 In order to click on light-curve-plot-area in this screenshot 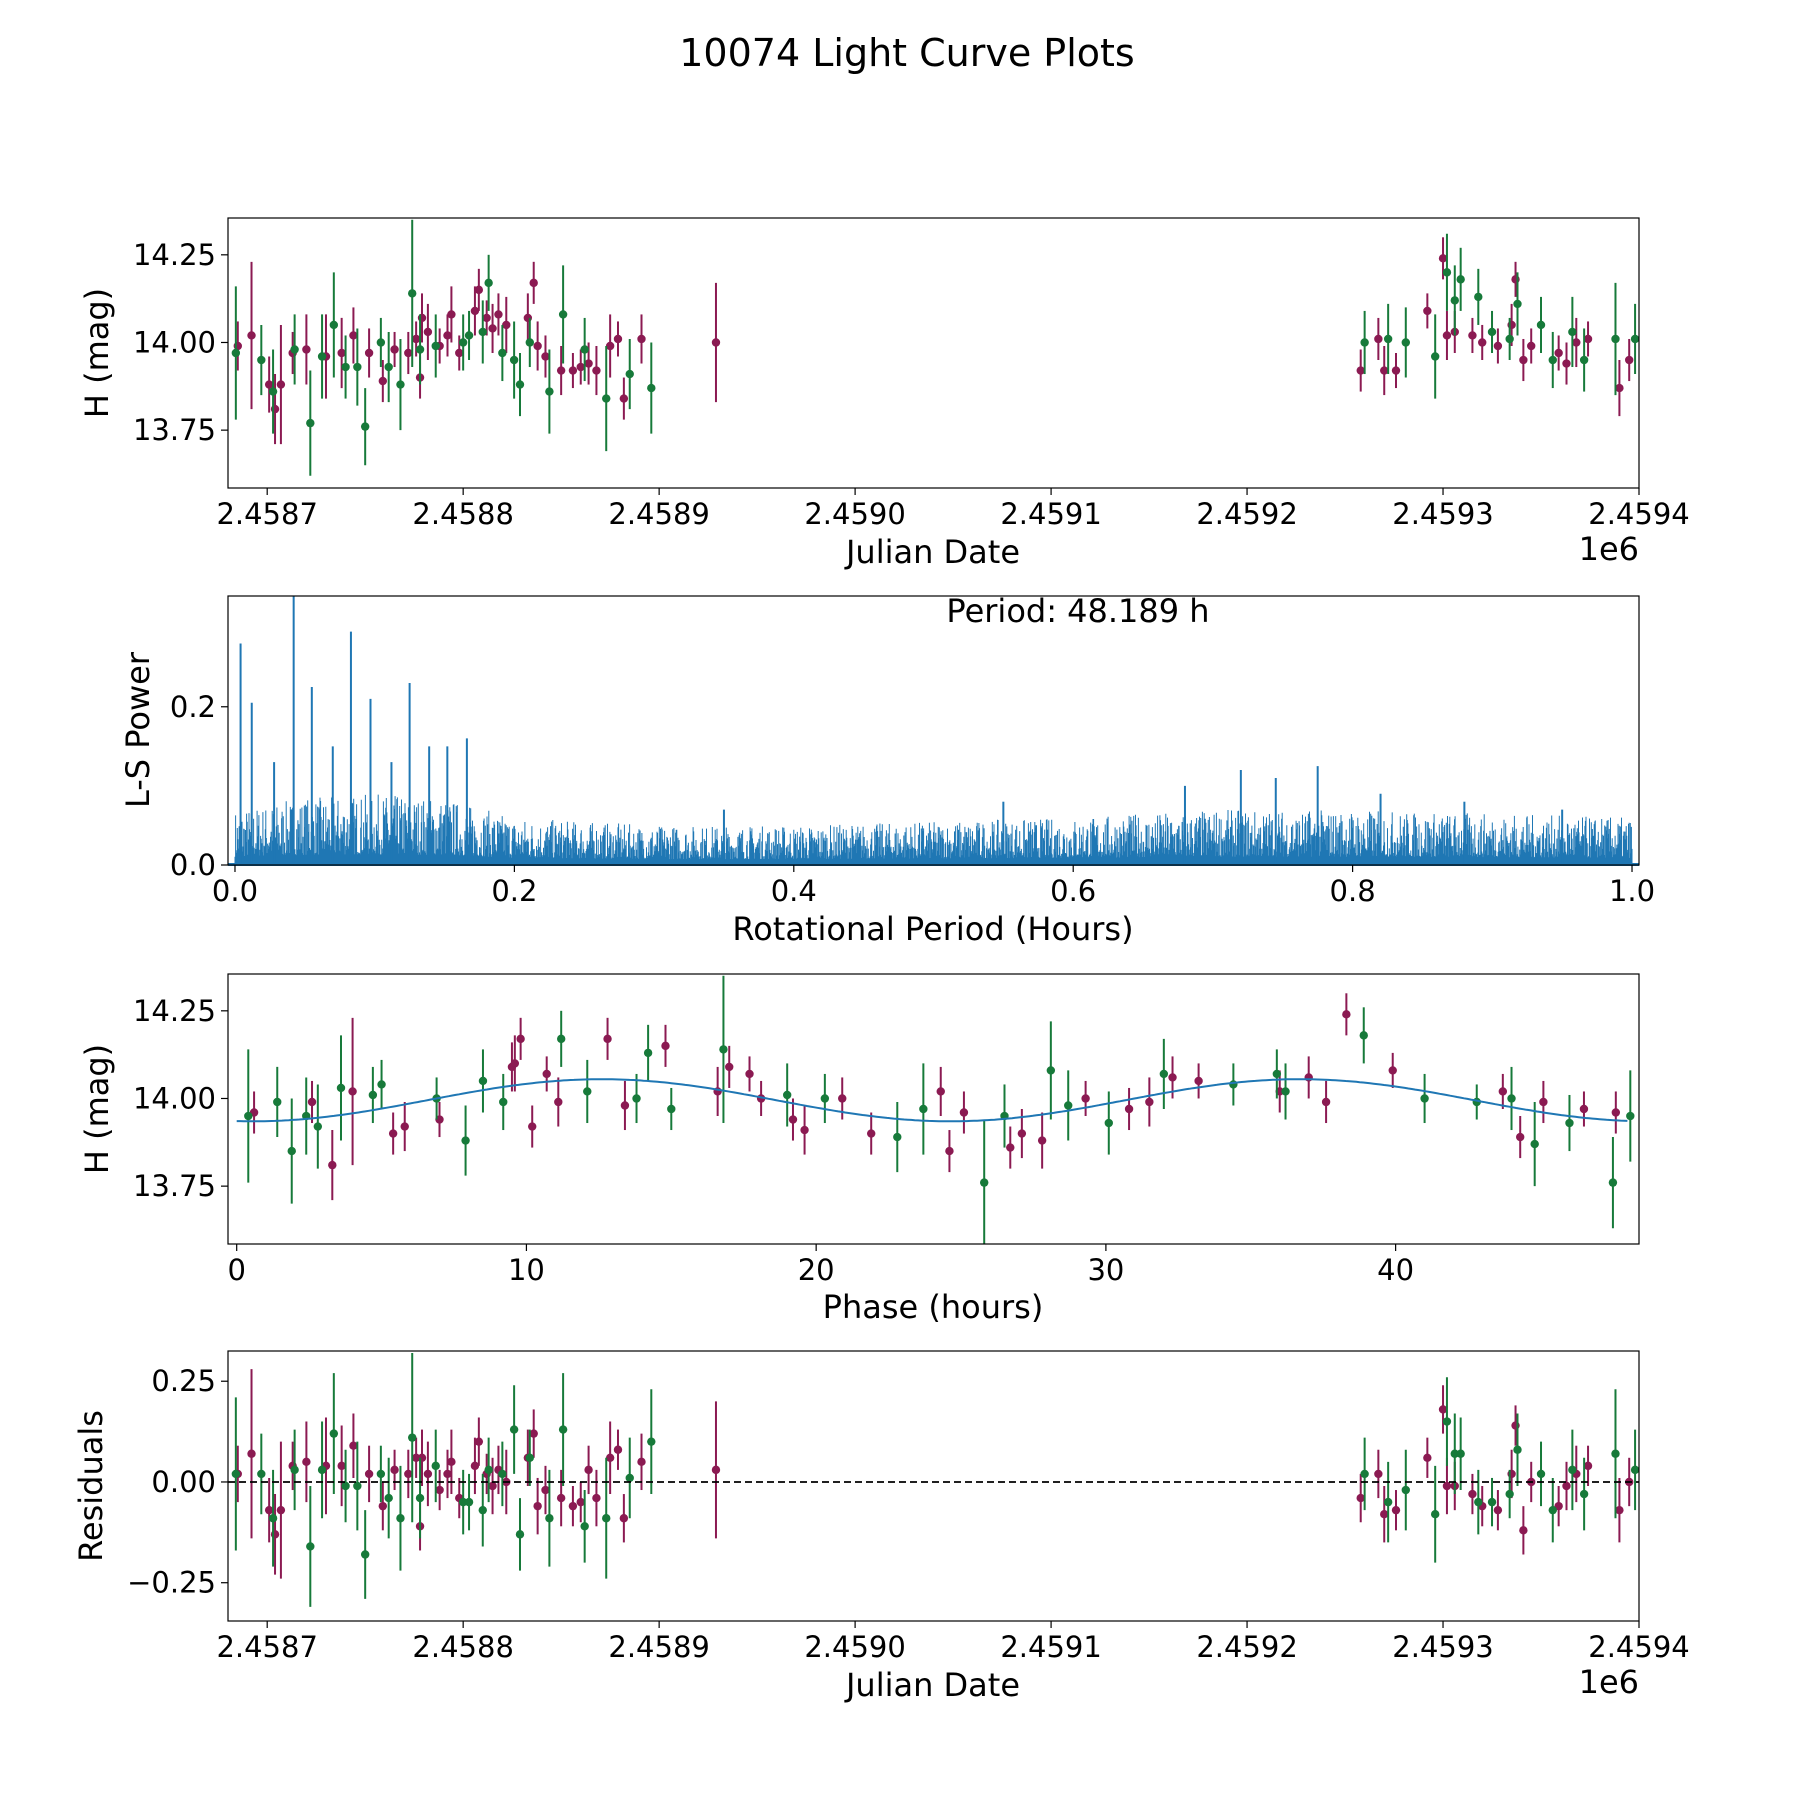, I will do `click(935, 347)`.